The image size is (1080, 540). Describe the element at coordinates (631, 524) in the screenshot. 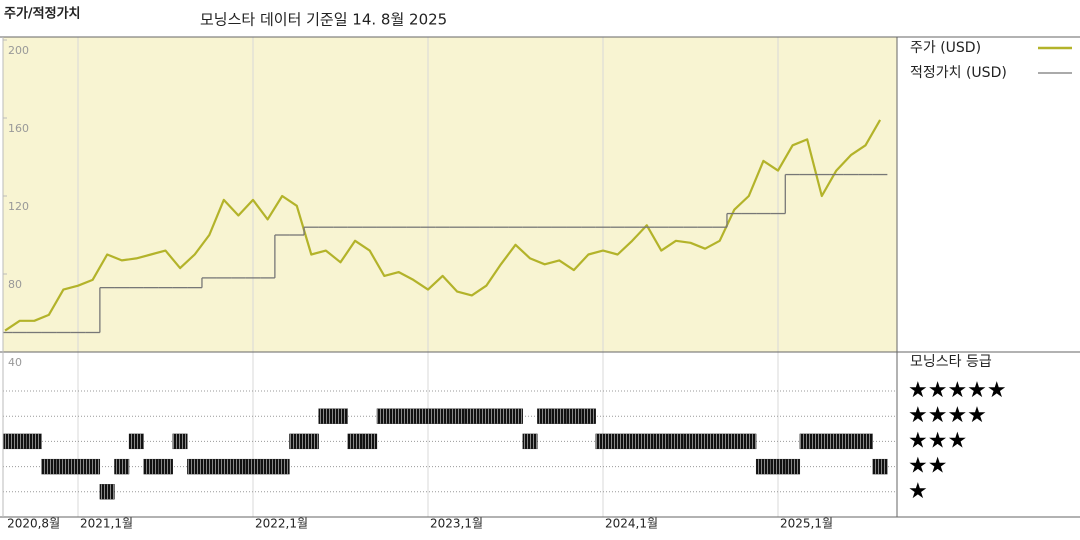

I see `x-tick-label: 2024,1월` at that location.